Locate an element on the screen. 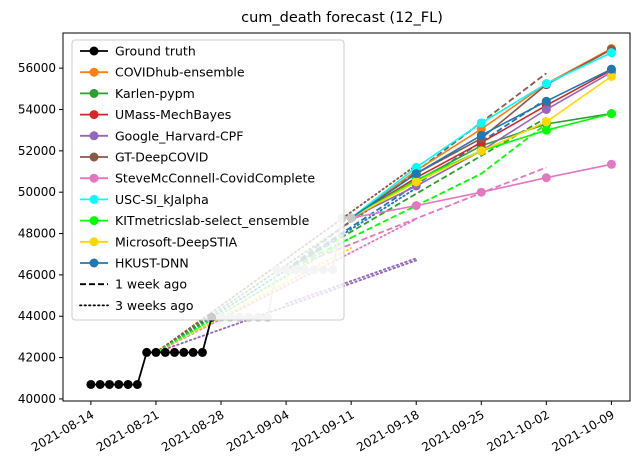 Image resolution: width=644 pixels, height=466 pixels. legend-item-kitmetricslab-select-ensemble: KITmetricslab-select_ensemble is located at coordinates (195, 220).